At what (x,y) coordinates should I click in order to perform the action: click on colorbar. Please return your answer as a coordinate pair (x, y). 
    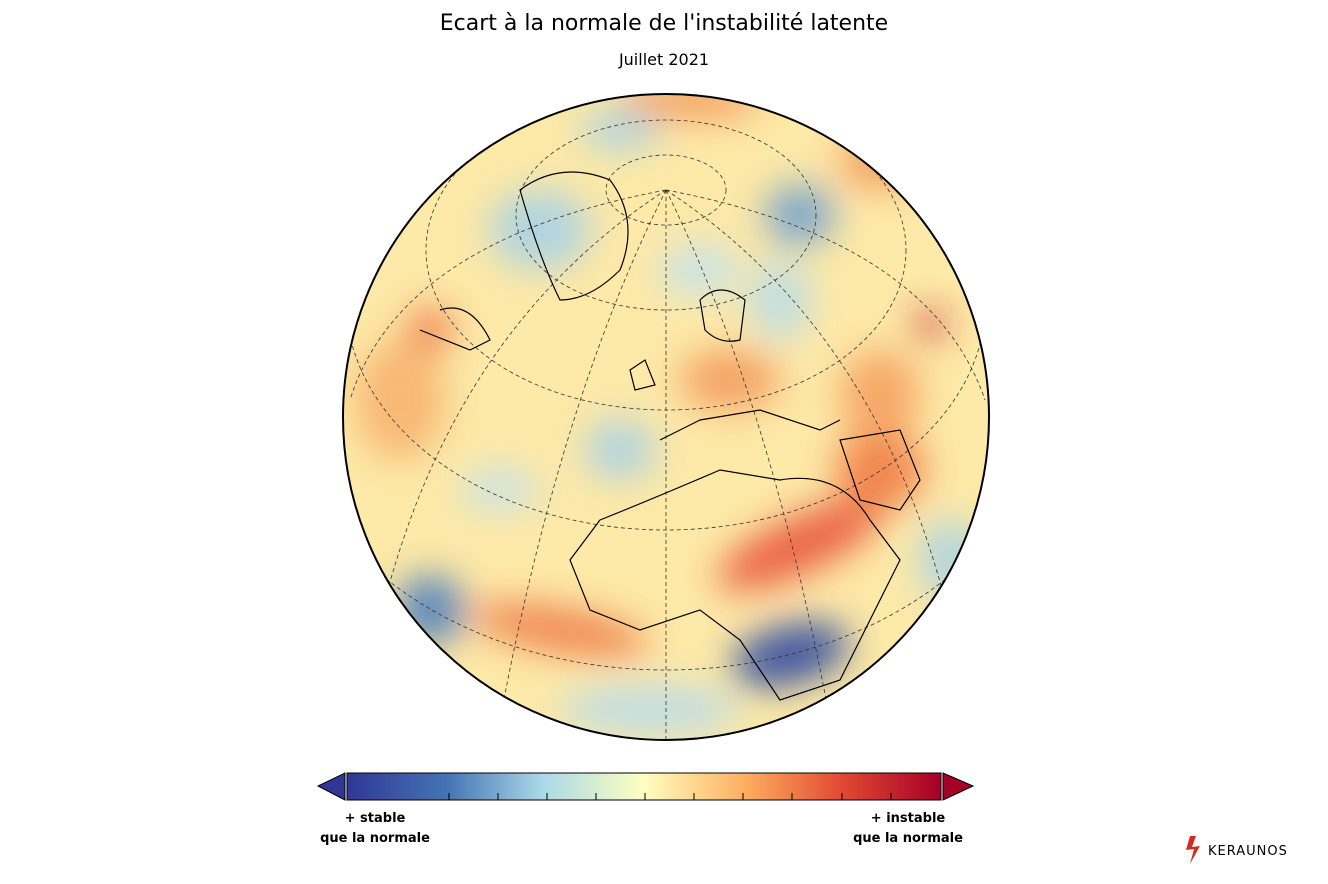
    Looking at the image, I should click on (645, 786).